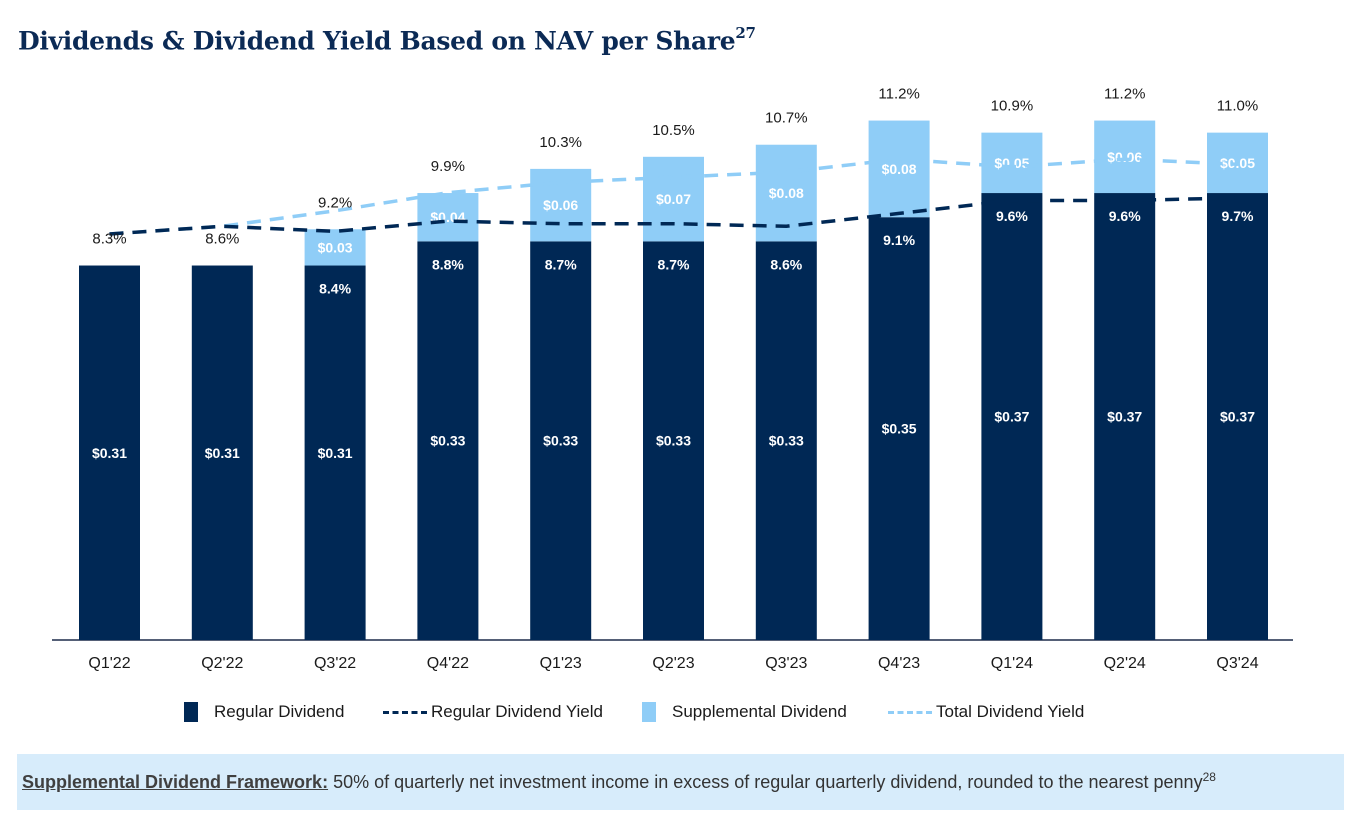  What do you see at coordinates (335, 289) in the screenshot?
I see `regular-yield-label-q322: 8.4%` at bounding box center [335, 289].